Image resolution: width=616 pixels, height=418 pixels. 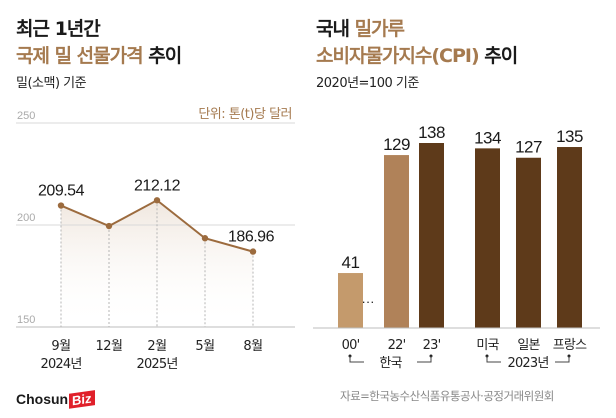 I want to click on group-korea-bracket-right, so click(x=424, y=359).